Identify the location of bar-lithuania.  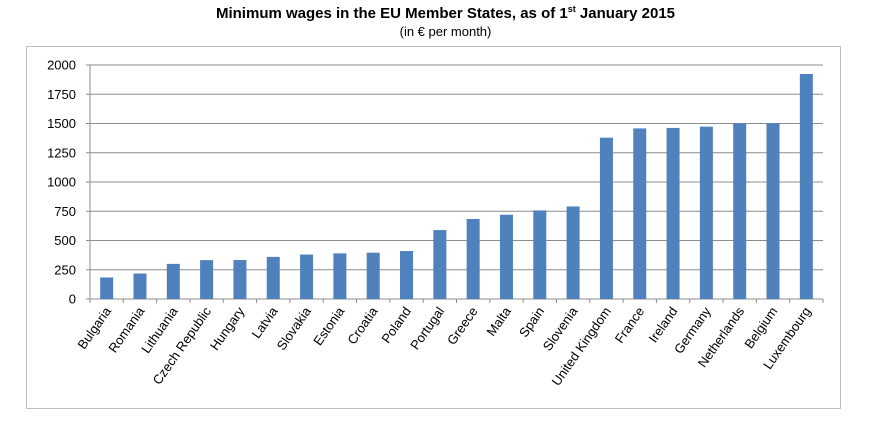
(173, 281).